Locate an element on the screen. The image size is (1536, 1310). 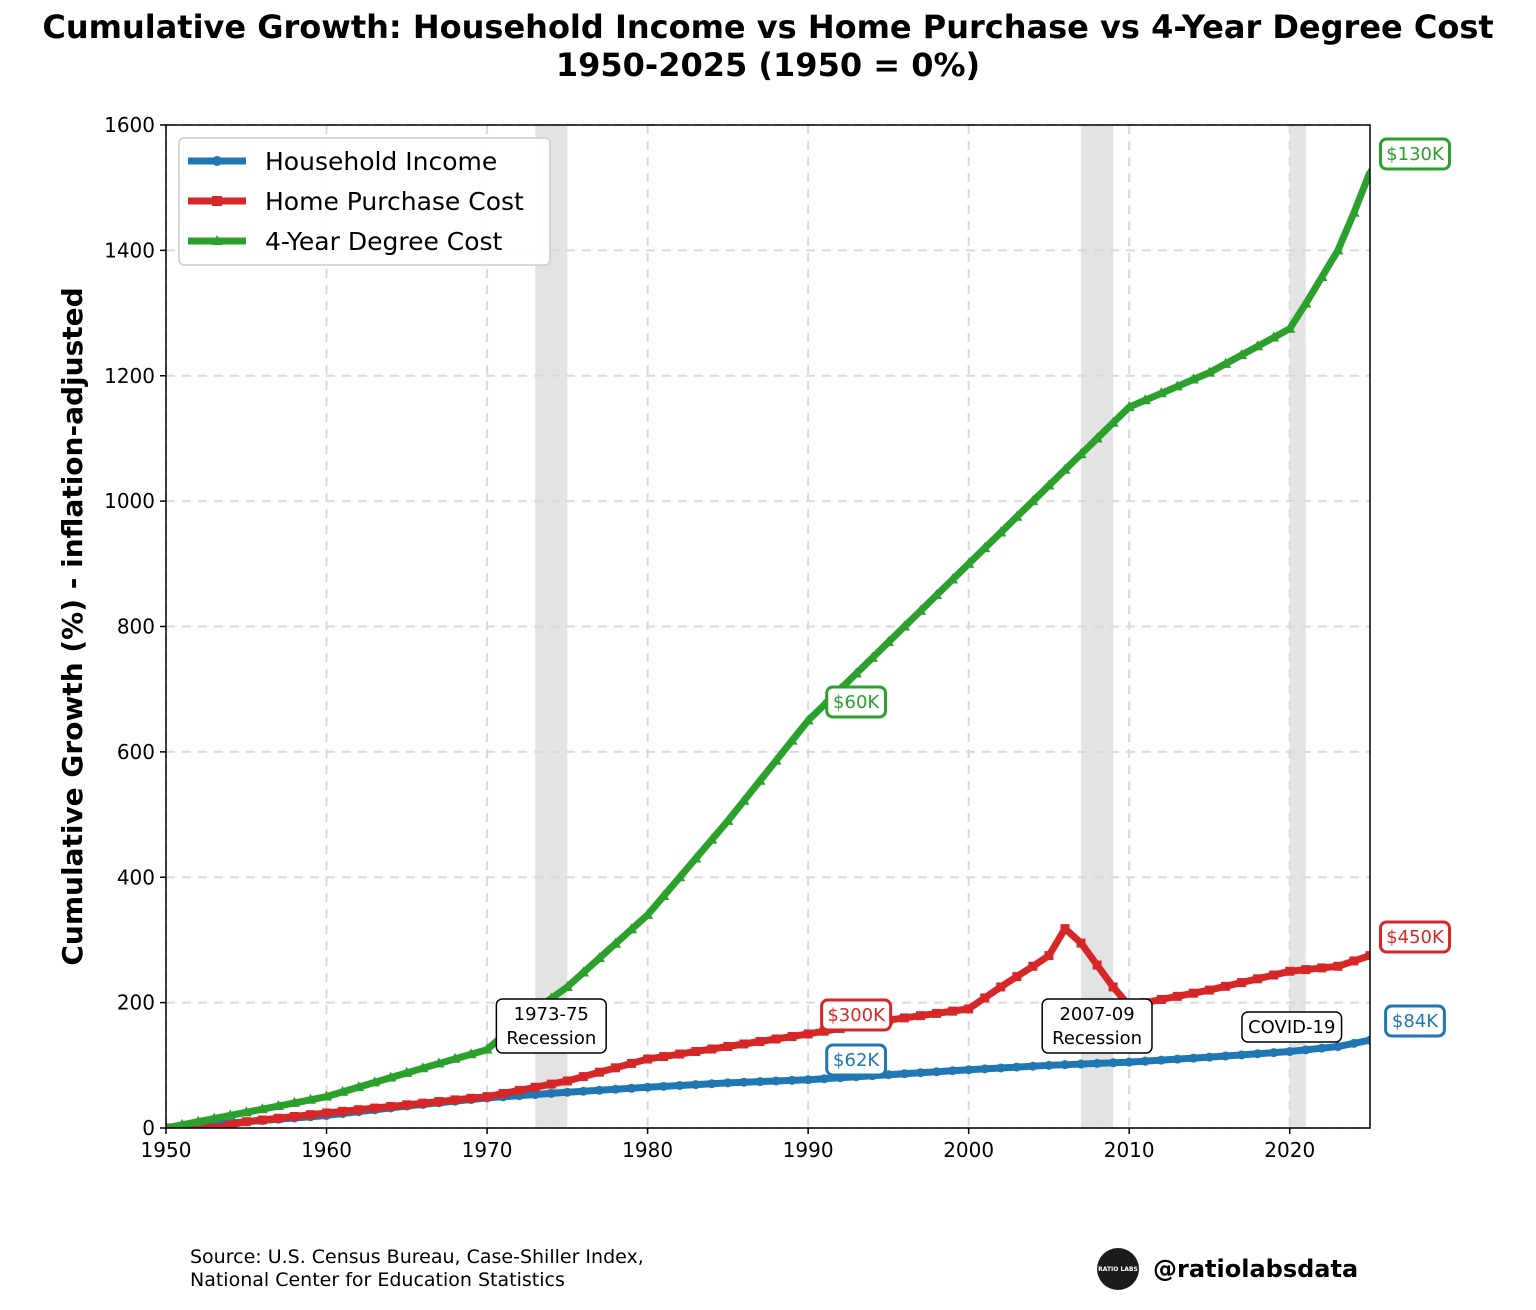
x-tick-label: 2010 is located at coordinates (1129, 1150).